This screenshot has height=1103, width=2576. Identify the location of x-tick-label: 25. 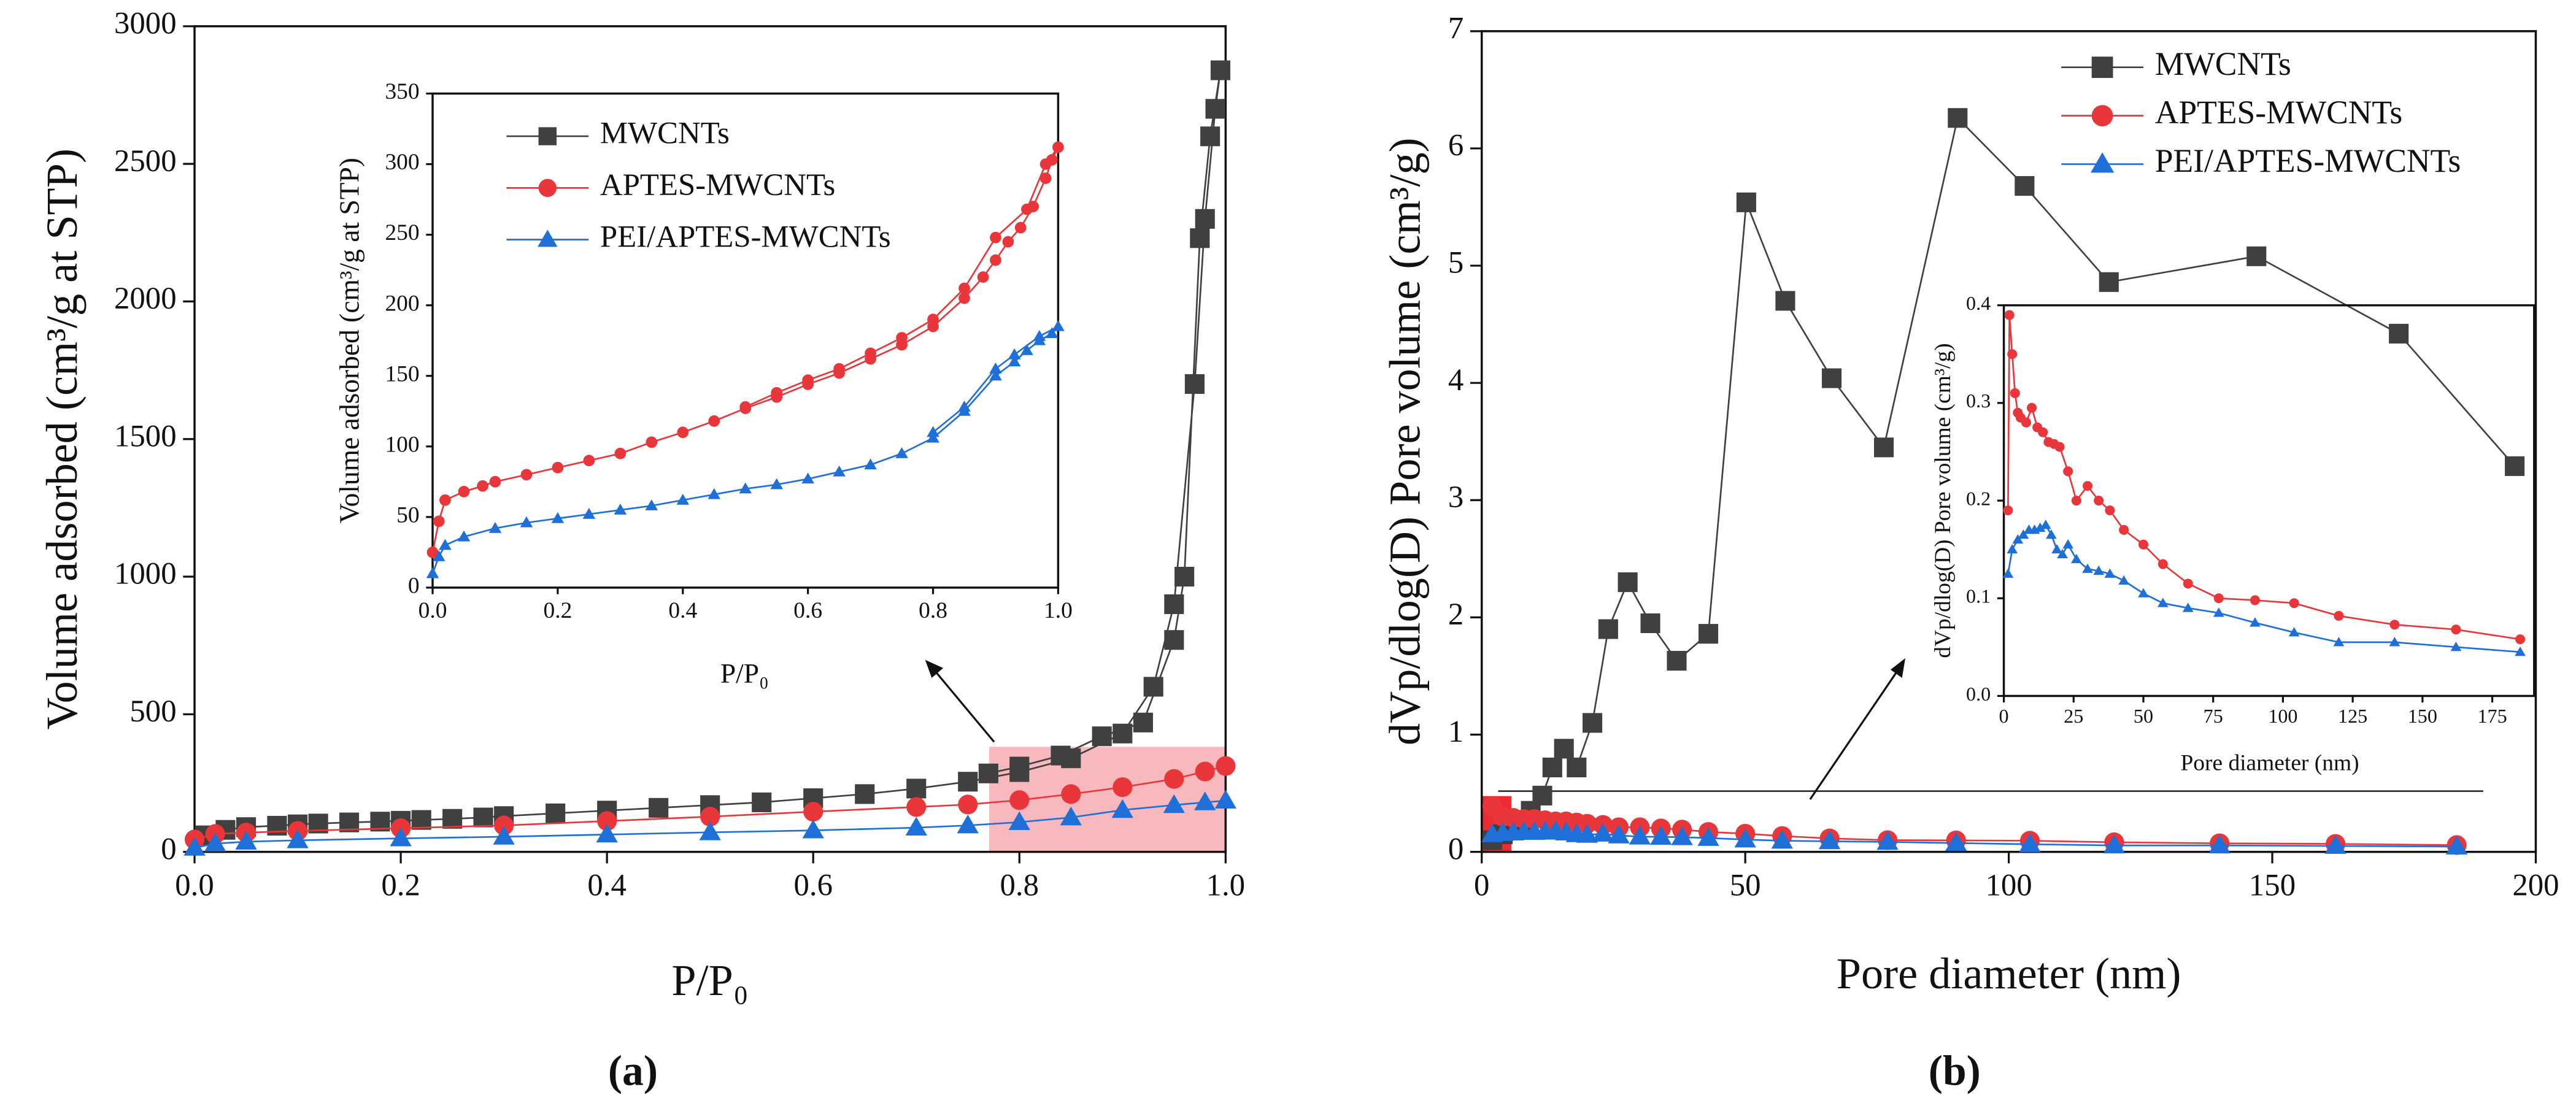
(2073, 716).